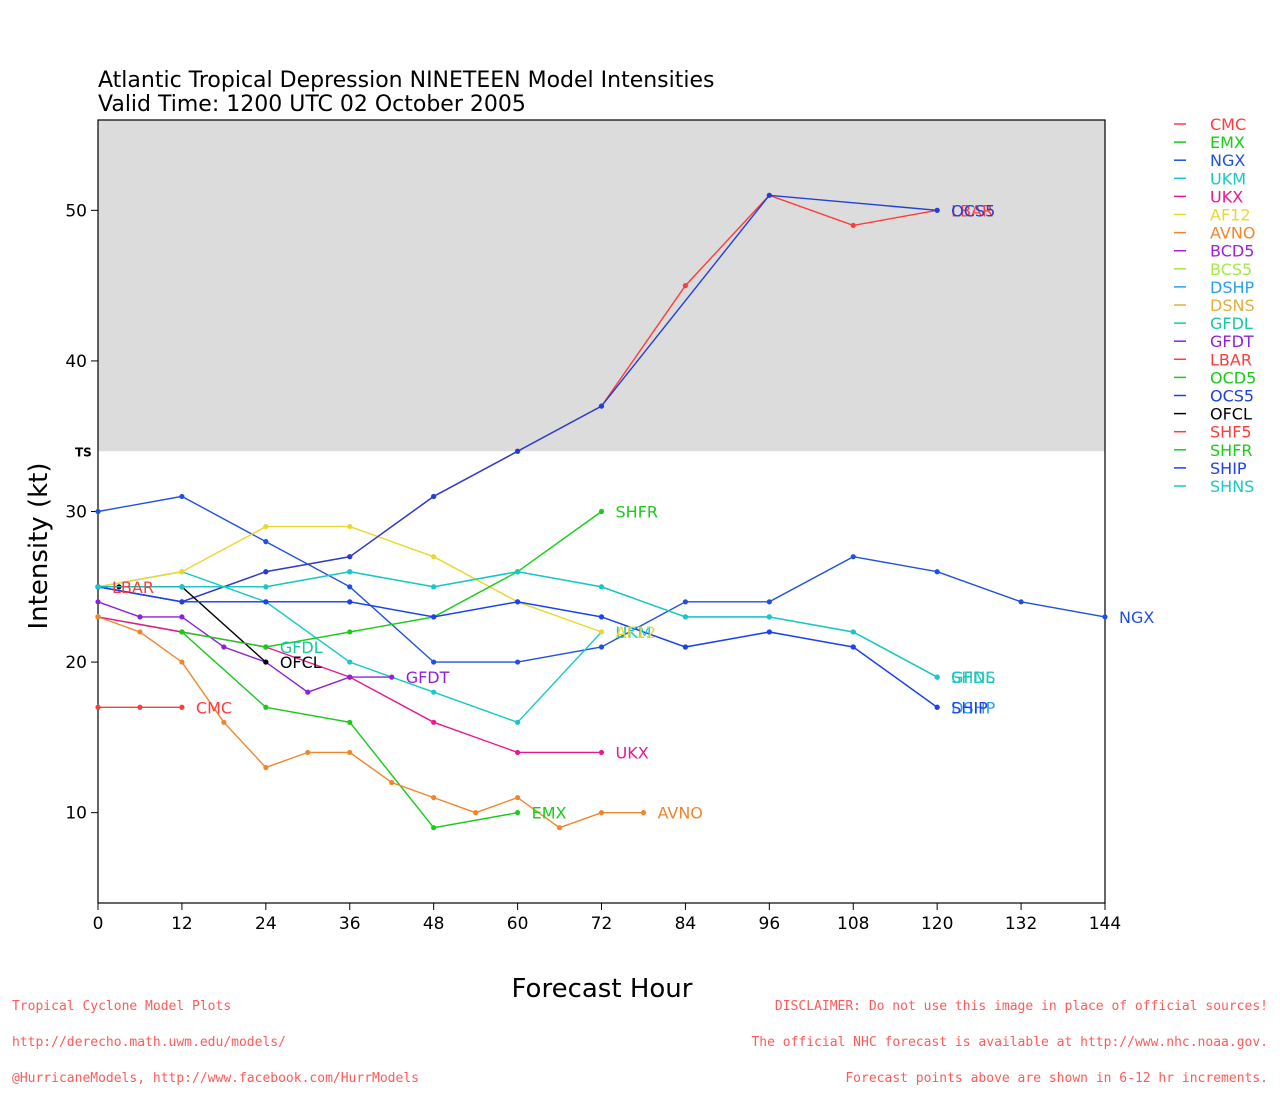 Image resolution: width=1280 pixels, height=1097 pixels. Describe the element at coordinates (1232, 305) in the screenshot. I see `legend-item: DSNS` at that location.